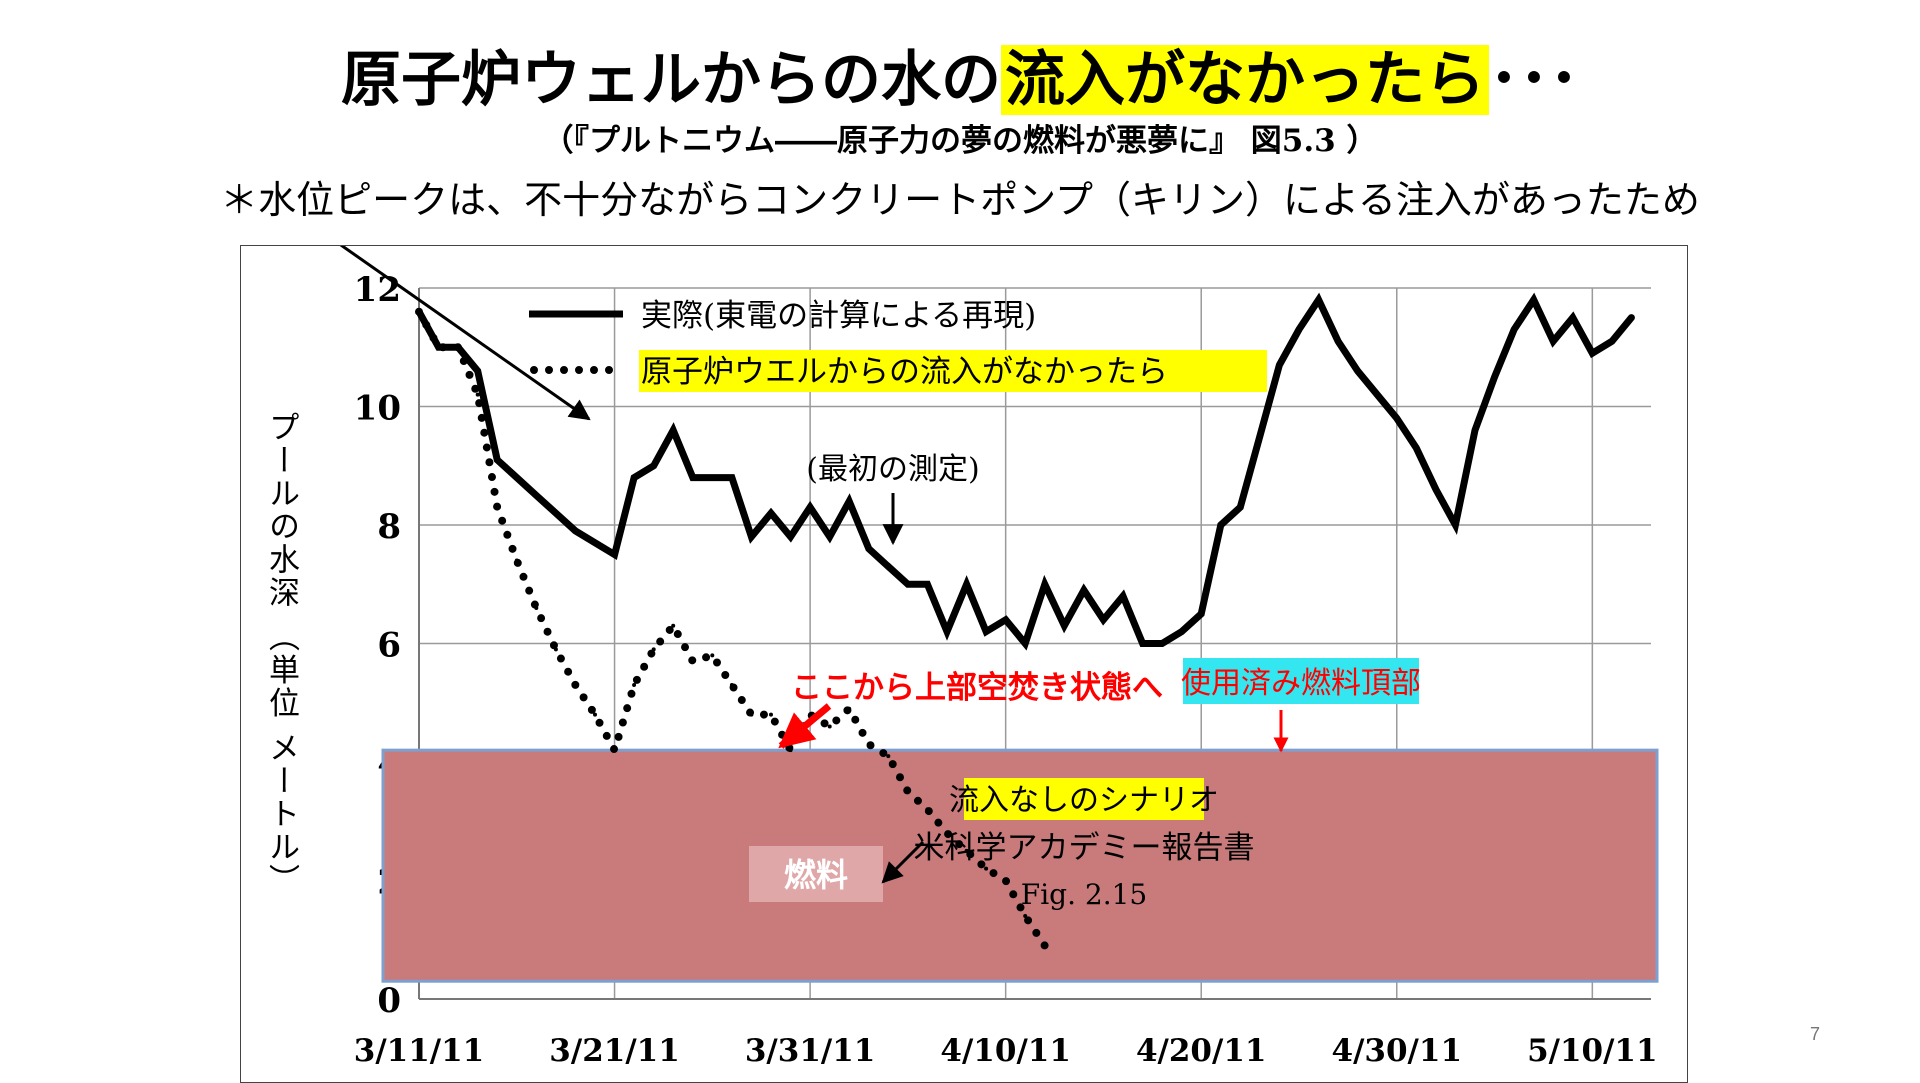 The image size is (1920, 1083). What do you see at coordinates (1084, 894) in the screenshot?
I see `scenario-fig: Fig. 2.15` at bounding box center [1084, 894].